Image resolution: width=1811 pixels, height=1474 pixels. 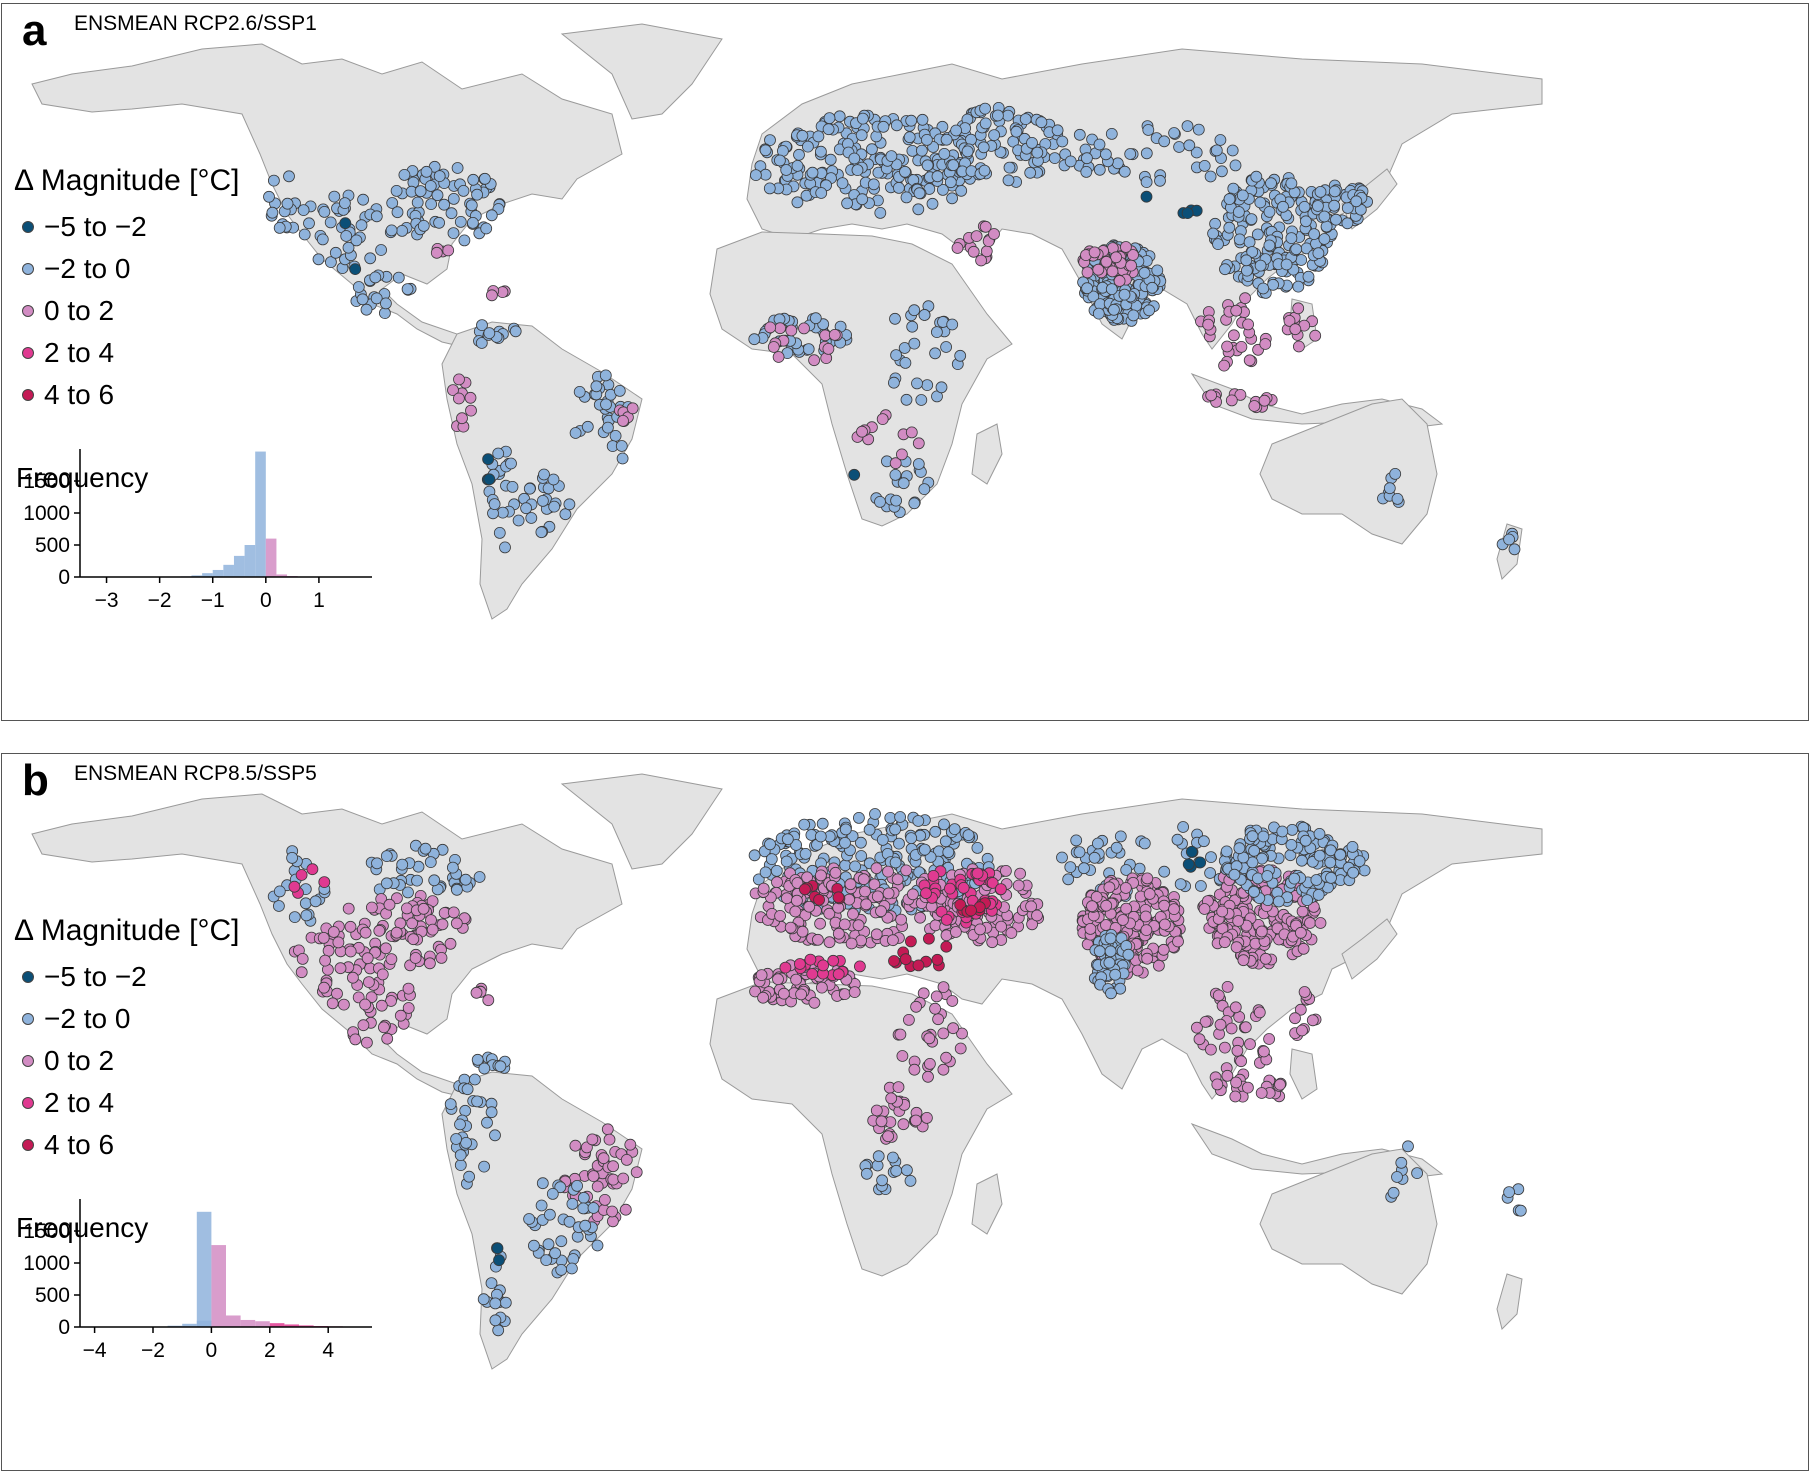 I want to click on landmass-australia, so click(x=1348, y=1221).